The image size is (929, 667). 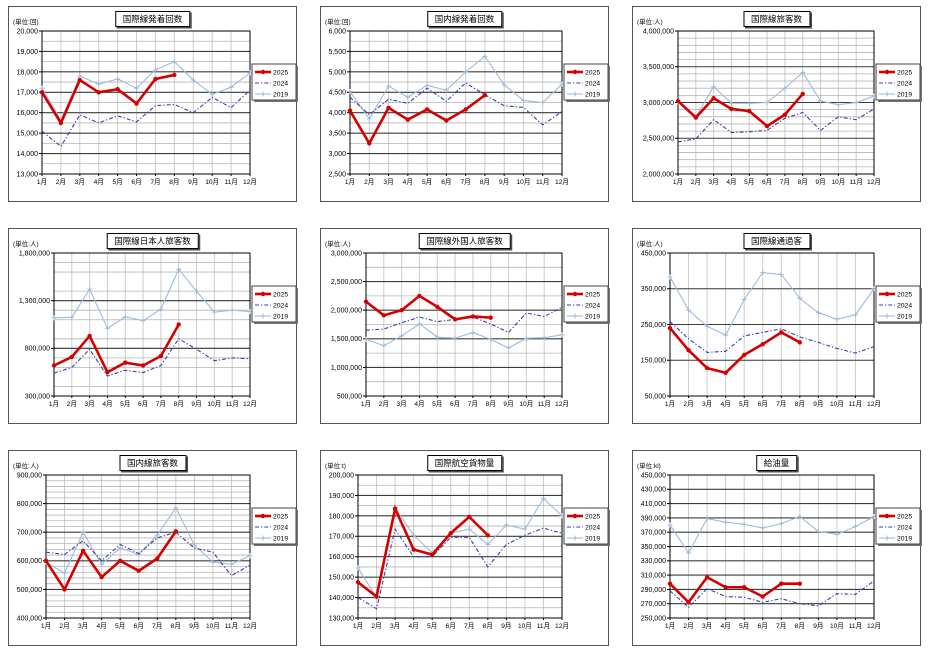 I want to click on svg-text: 3,500, so click(x=337, y=134).